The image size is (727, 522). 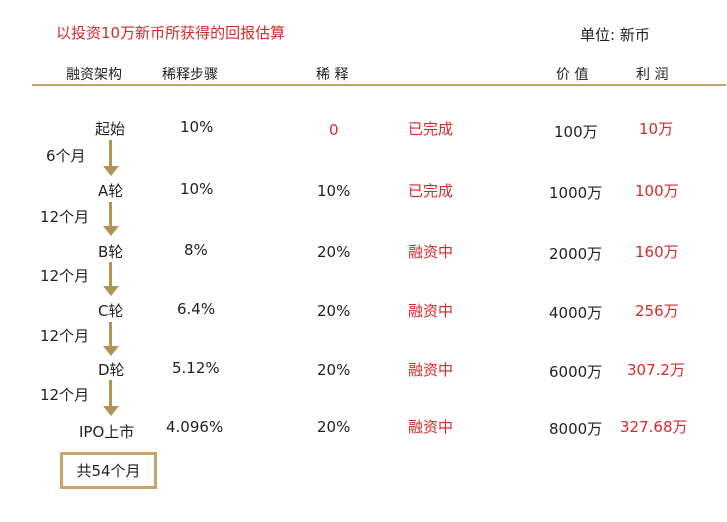 I want to click on dilution-value: 0, so click(x=334, y=130).